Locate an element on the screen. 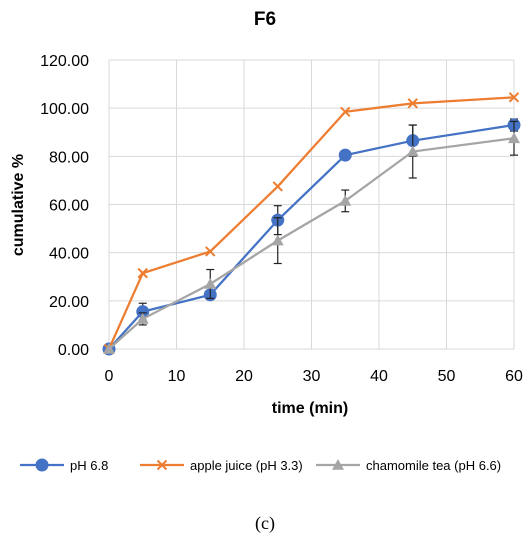  y-tick-label: 100.00 is located at coordinates (64, 109).